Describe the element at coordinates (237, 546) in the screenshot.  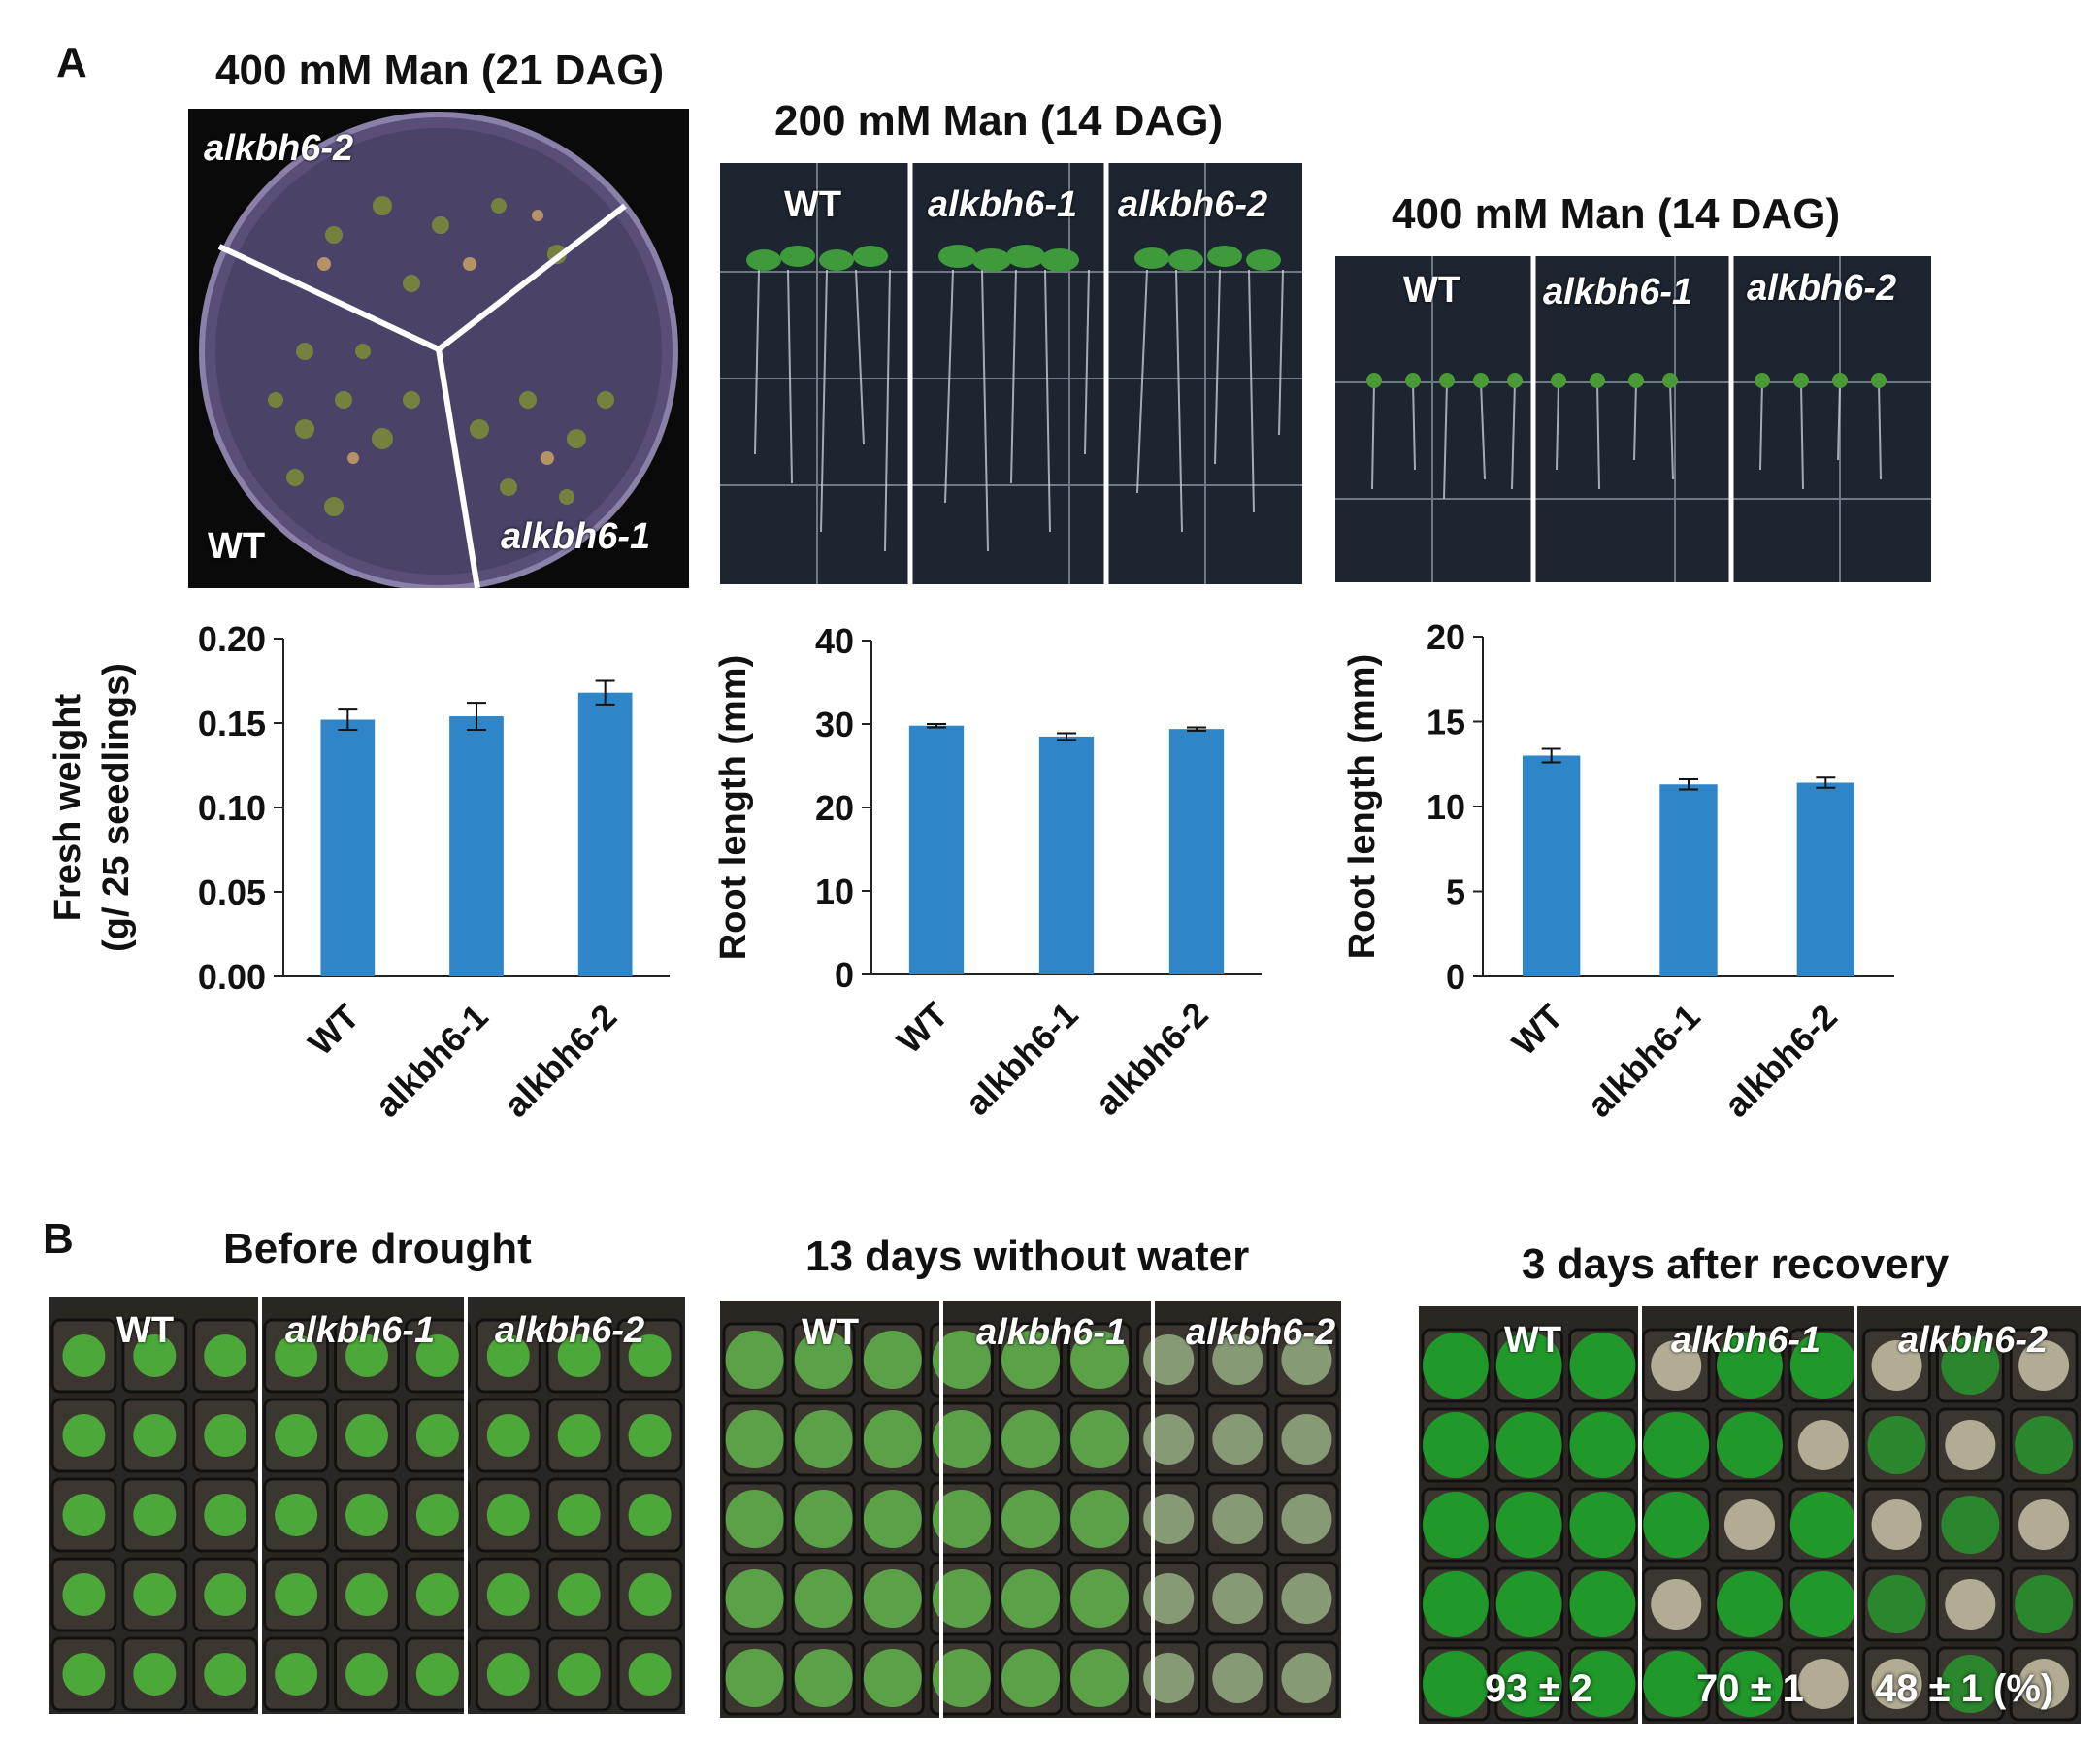
I see `petri-label-wt: WT` at that location.